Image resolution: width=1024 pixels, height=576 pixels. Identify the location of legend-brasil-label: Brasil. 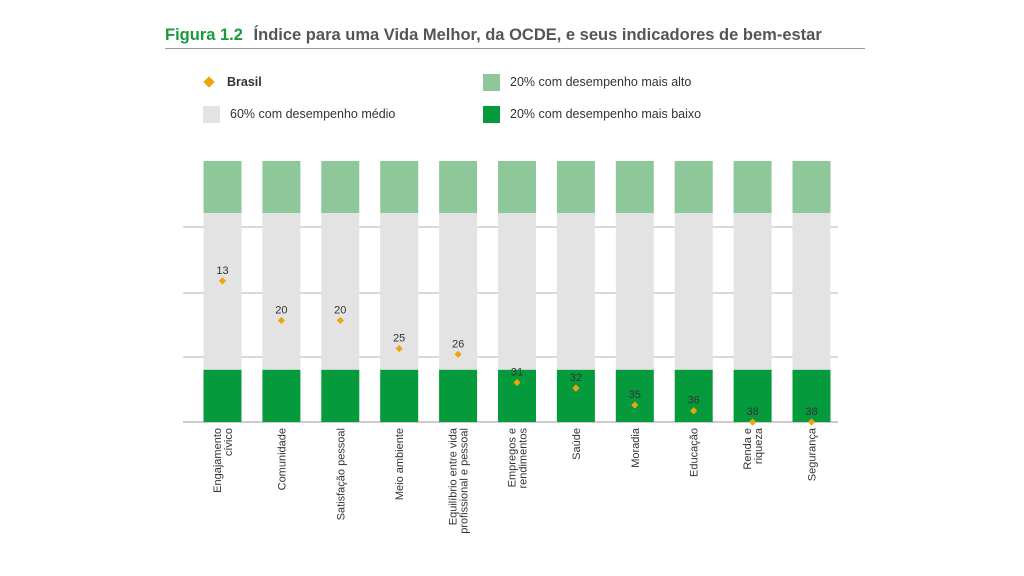
(244, 82).